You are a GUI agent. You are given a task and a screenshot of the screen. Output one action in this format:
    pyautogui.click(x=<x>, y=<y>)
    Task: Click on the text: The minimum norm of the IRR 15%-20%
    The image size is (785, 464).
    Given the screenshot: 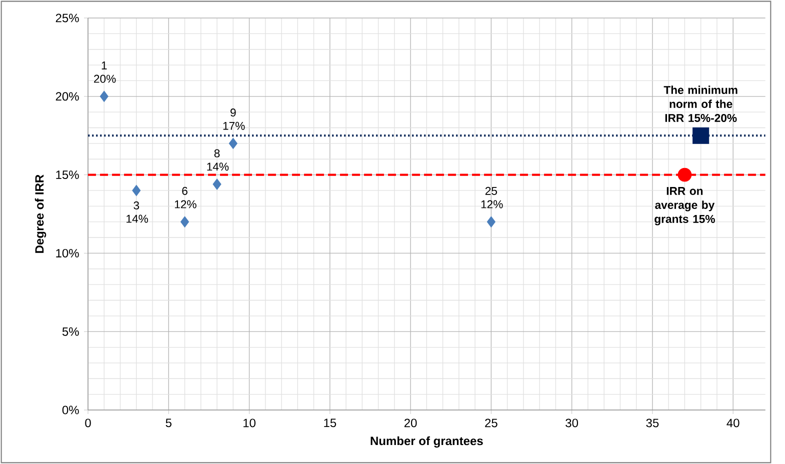 What is the action you would take?
    pyautogui.click(x=701, y=104)
    